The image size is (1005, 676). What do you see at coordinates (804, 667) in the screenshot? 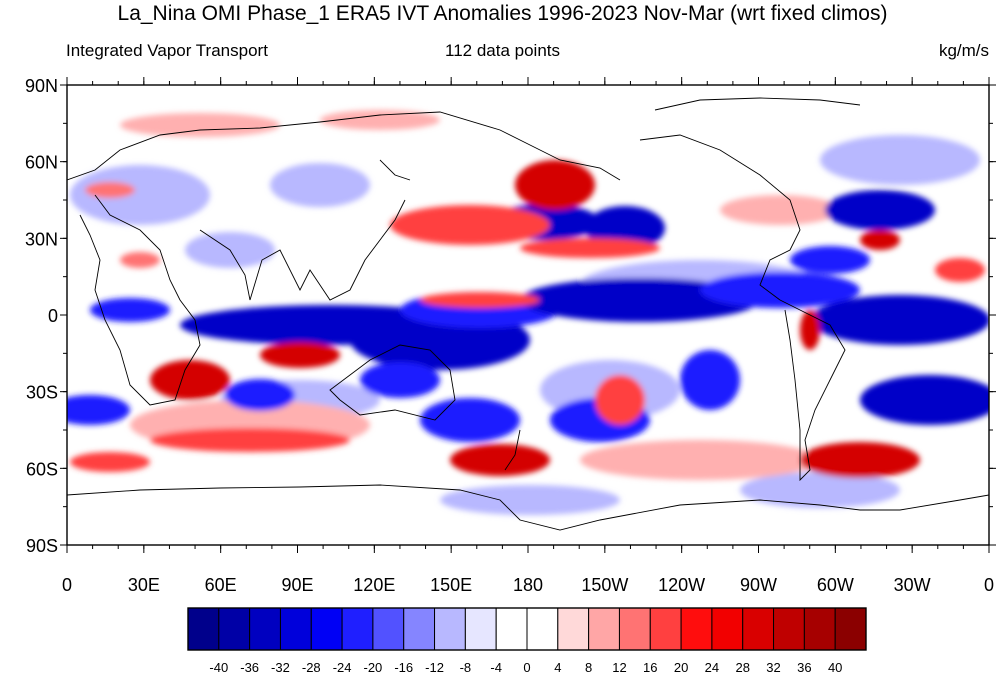
I see `colorbar-label: 36` at bounding box center [804, 667].